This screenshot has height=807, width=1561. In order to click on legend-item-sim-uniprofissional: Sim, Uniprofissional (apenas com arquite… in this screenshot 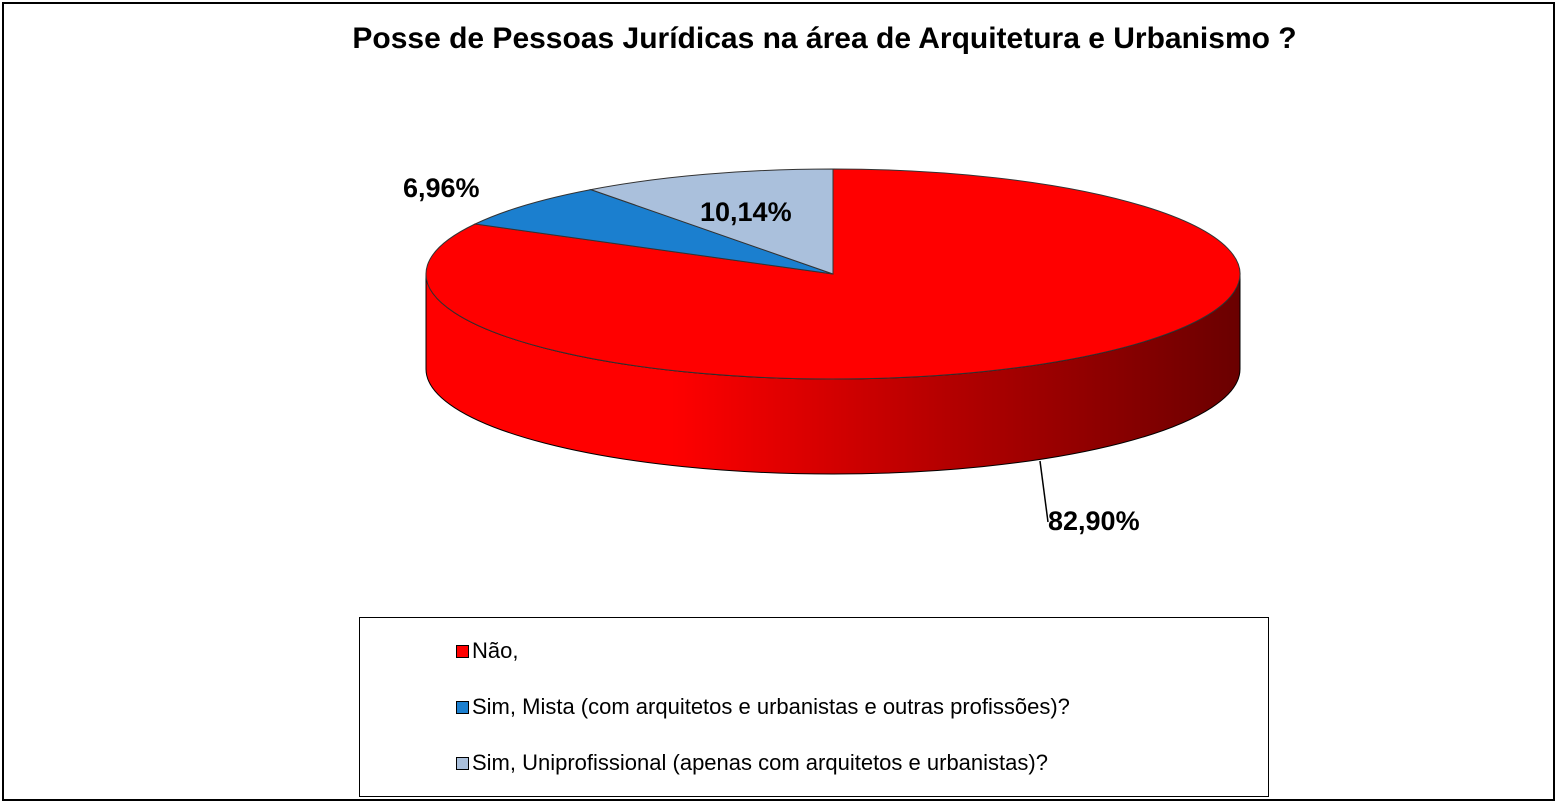, I will do `click(752, 763)`.